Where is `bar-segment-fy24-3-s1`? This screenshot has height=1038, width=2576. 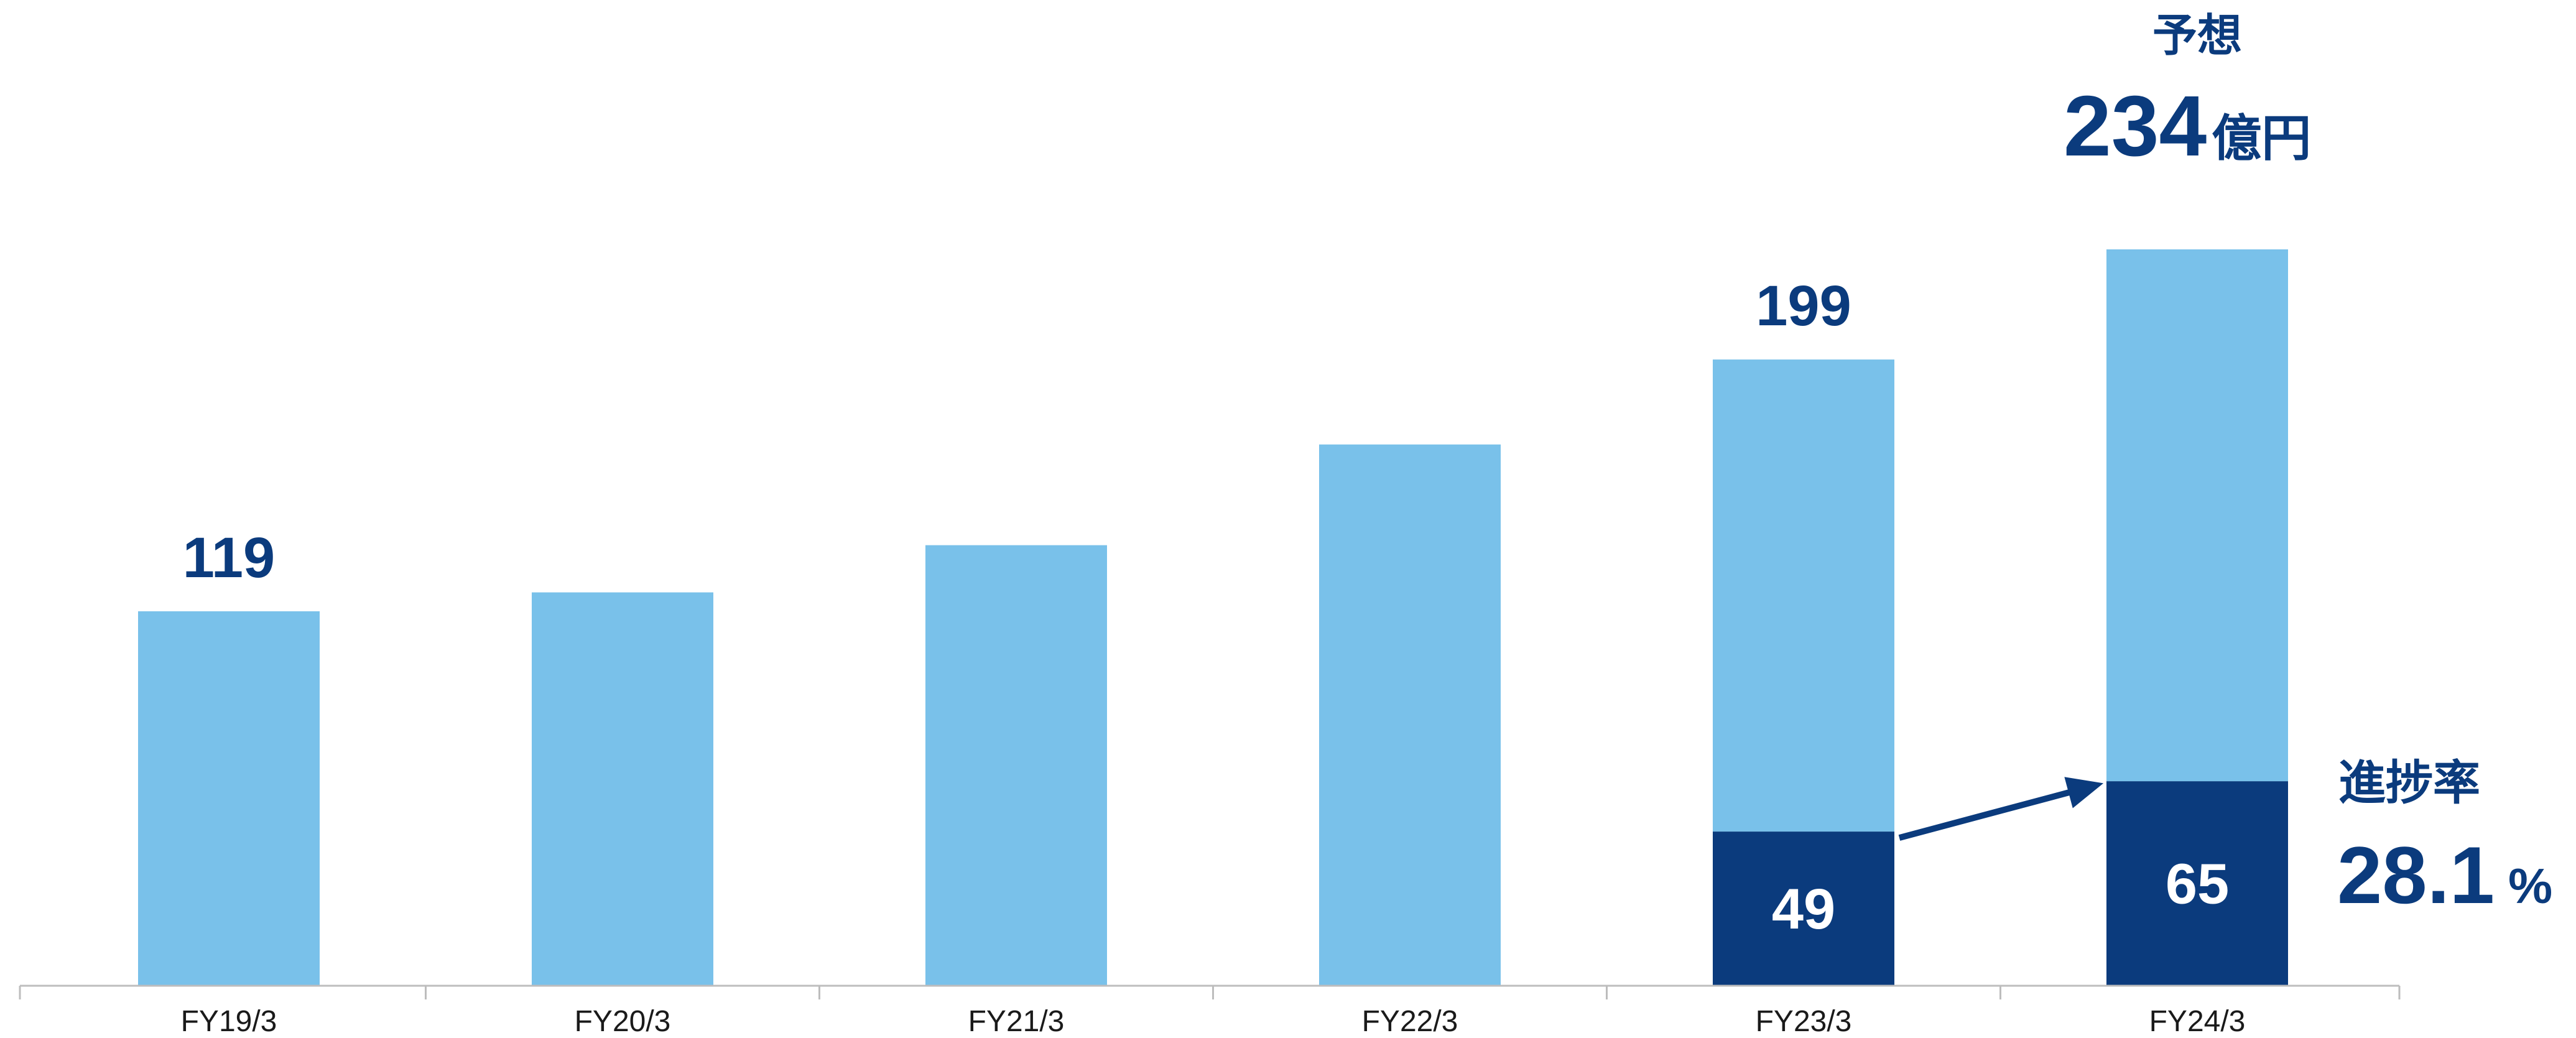 bar-segment-fy24-3-s1 is located at coordinates (2197, 515).